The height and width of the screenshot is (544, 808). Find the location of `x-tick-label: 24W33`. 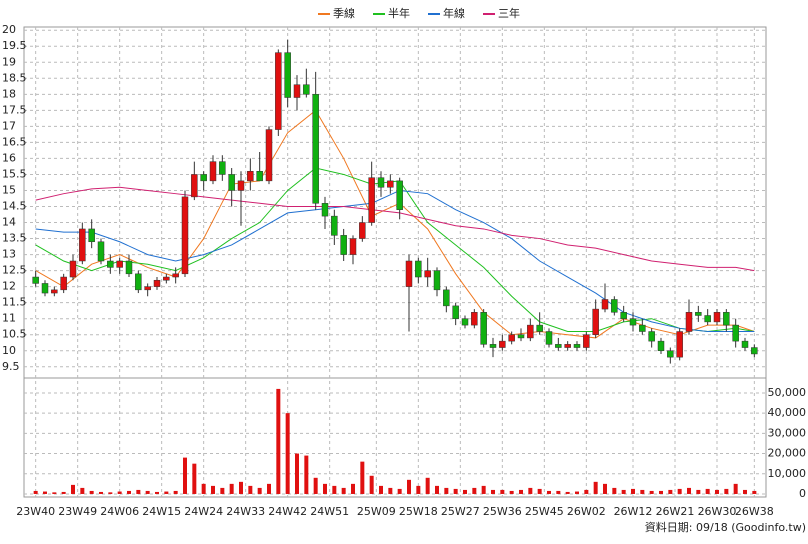

x-tick-label: 24W33 is located at coordinates (245, 511).